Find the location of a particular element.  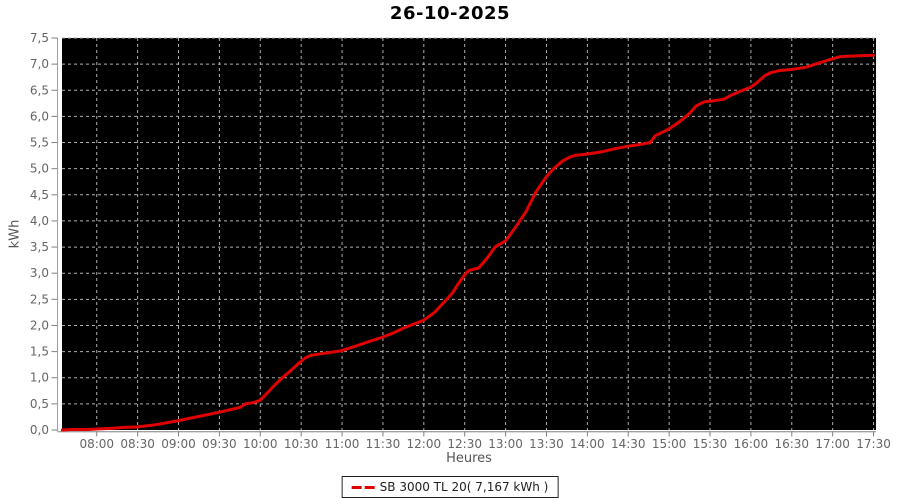

y-tick-label: 4,5 is located at coordinates (39, 195).